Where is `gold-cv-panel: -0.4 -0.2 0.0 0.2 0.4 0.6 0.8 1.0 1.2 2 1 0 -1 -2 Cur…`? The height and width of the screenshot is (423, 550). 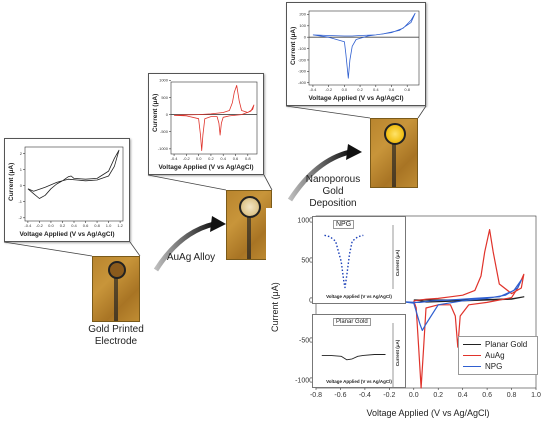
gold-cv-panel: -0.4 -0.2 0.0 0.2 0.4 0.6 0.8 1.0 1.2 2 1 0 -1 -2 Cur… is located at coordinates (67, 190).